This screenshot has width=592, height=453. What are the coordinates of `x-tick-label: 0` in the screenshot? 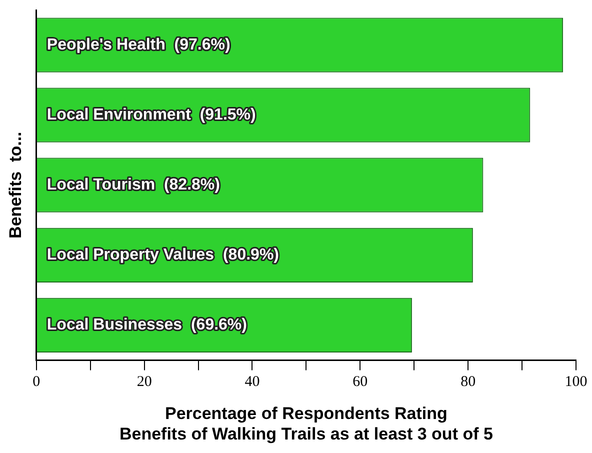 It's located at (36, 382).